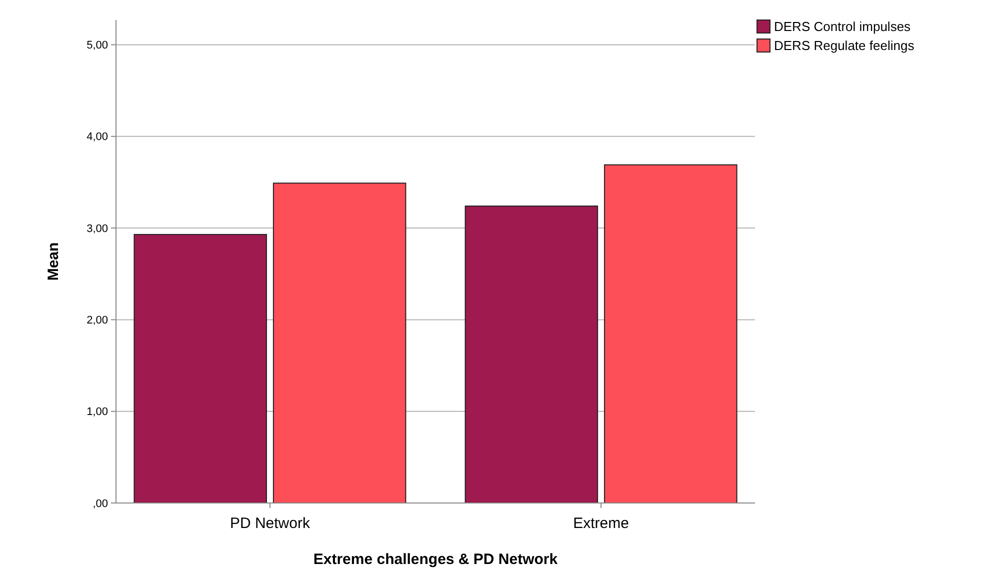 The width and height of the screenshot is (995, 571). Describe the element at coordinates (270, 523) in the screenshot. I see `x-tick-label: PD Network` at that location.